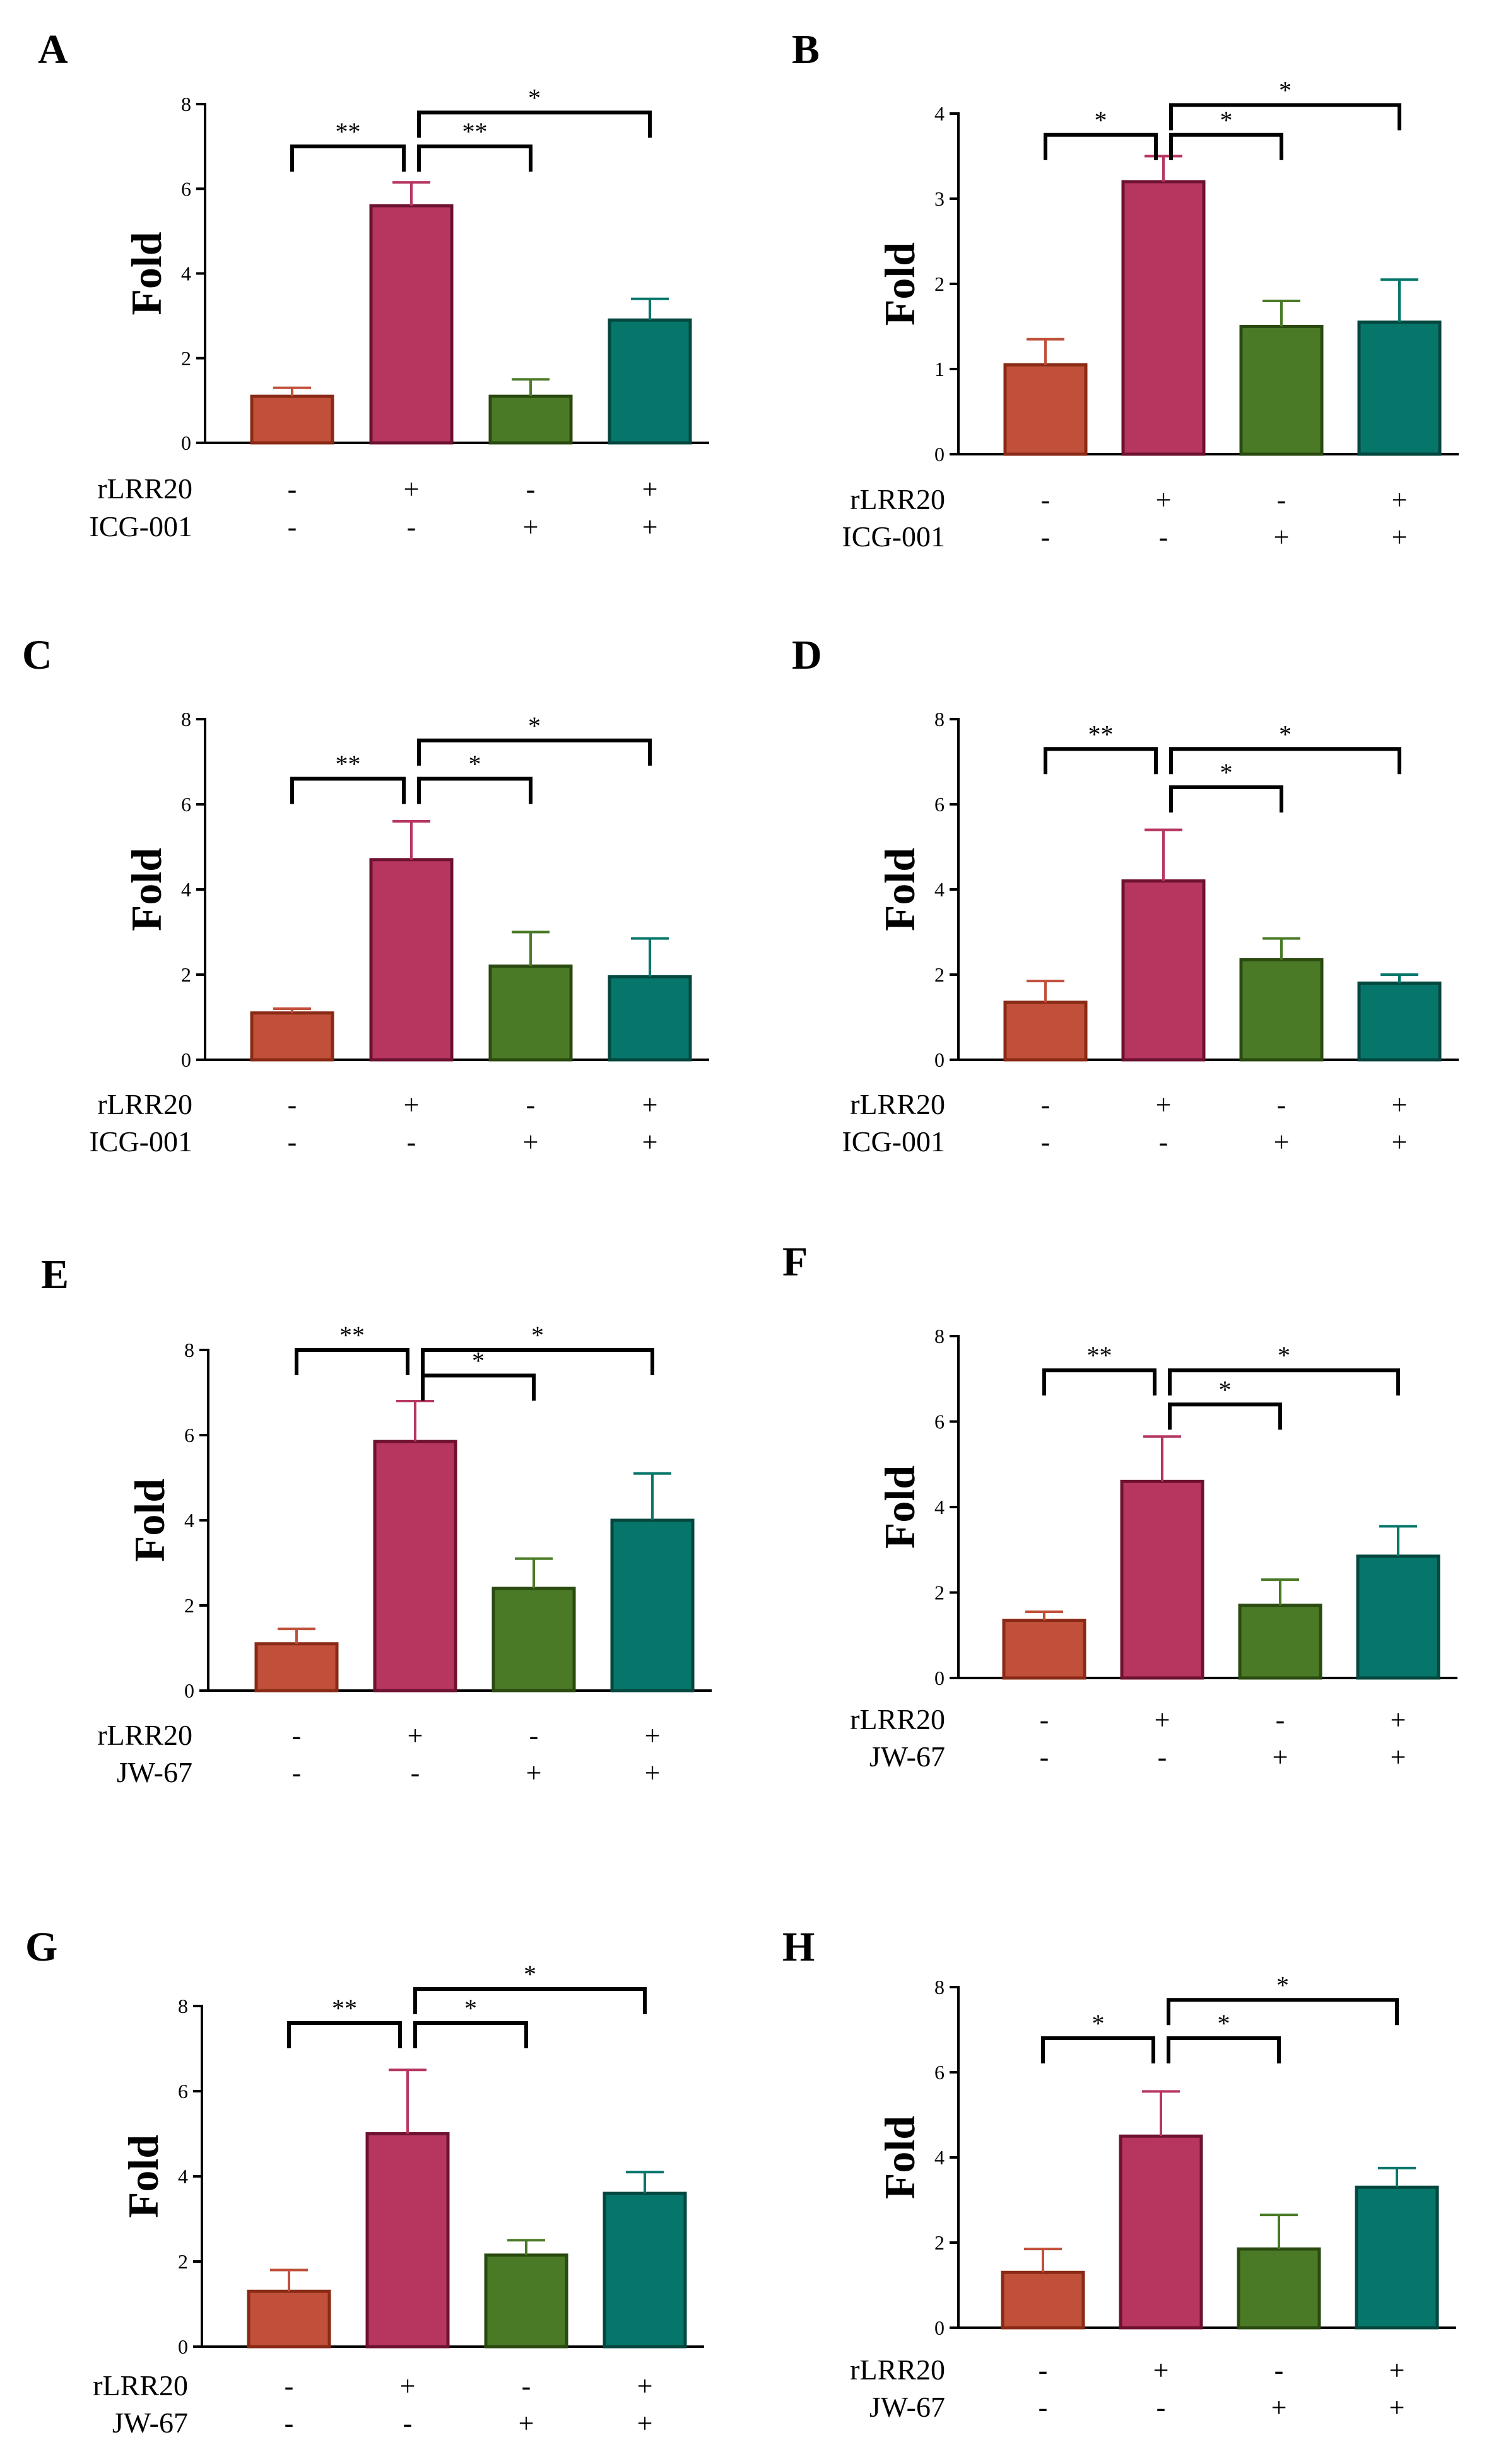  I want to click on treatment-sign-a-1-4: +, so click(650, 489).